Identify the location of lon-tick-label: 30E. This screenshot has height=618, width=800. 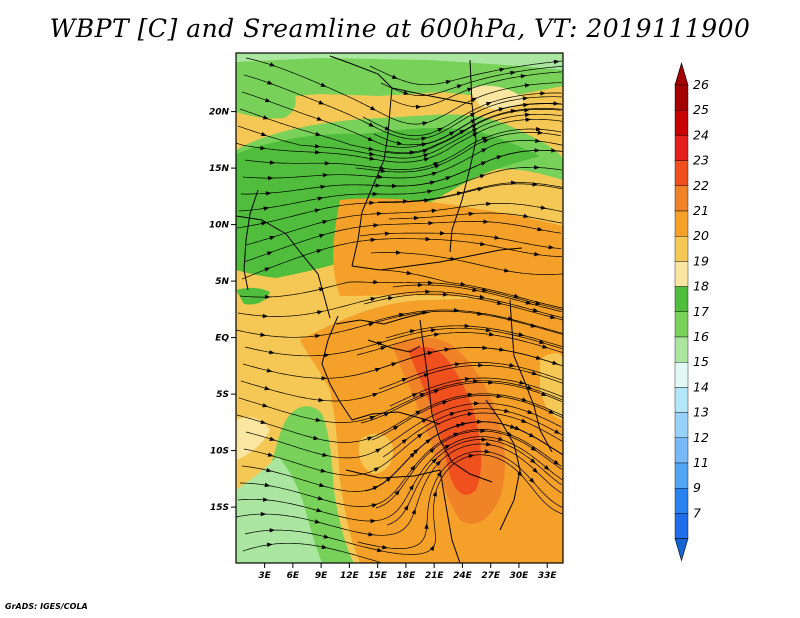
(520, 576).